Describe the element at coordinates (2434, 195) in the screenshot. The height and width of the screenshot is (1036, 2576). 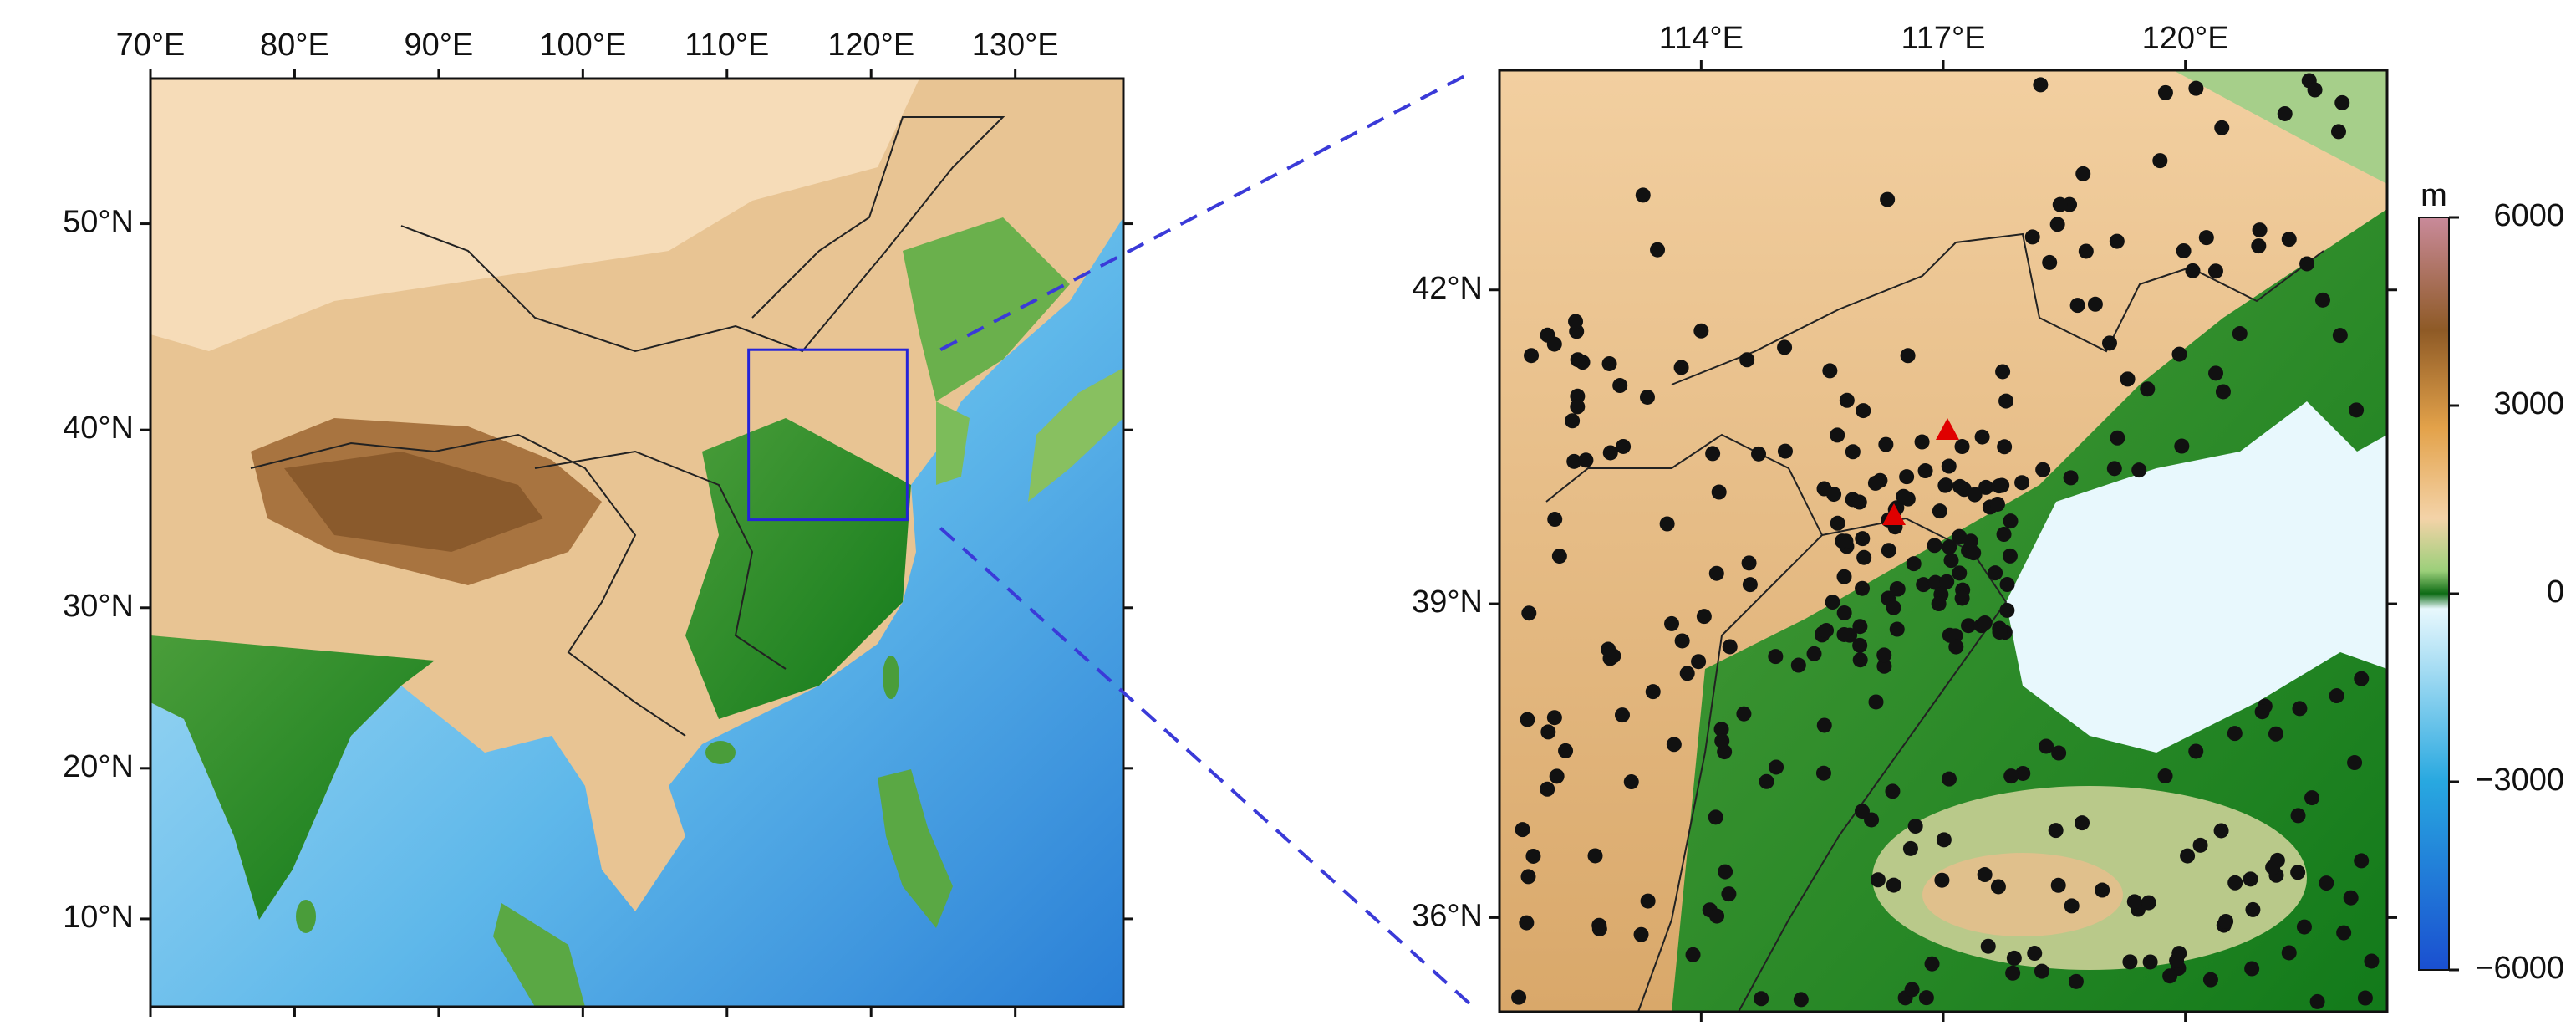
I see `colorbar-unit: m` at that location.